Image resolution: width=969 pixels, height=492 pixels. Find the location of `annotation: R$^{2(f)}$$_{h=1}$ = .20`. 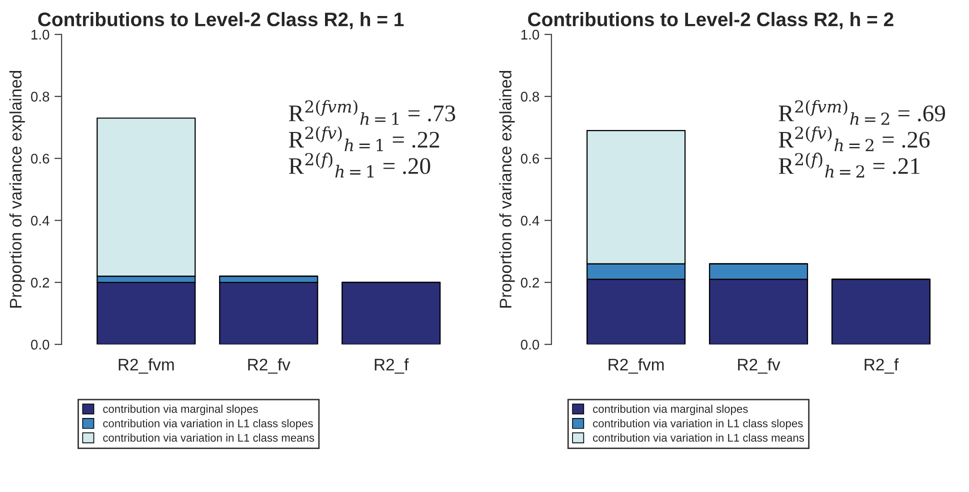

annotation: R$^{2(f)}$$_{h=1}$ = .20 is located at coordinates (359, 165).